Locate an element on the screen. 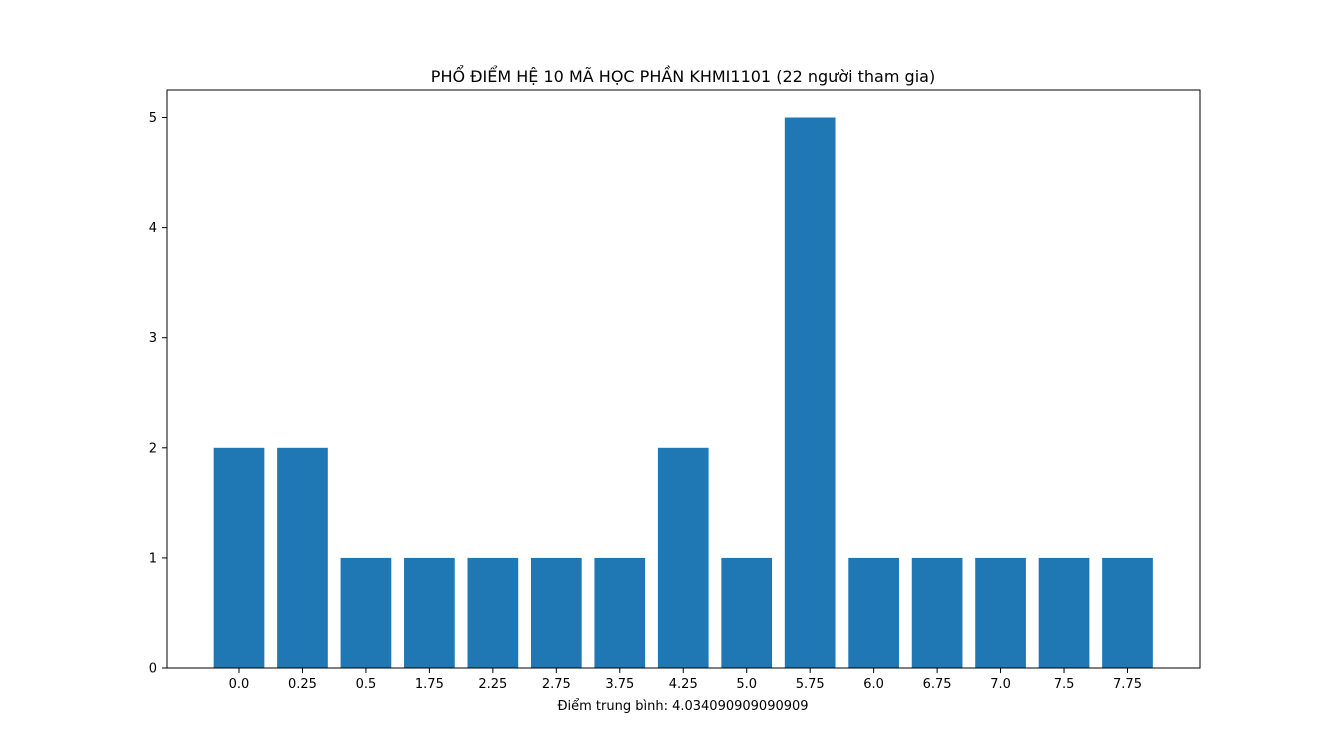 The image size is (1333, 750). y-tick-label: 4 is located at coordinates (153, 228).